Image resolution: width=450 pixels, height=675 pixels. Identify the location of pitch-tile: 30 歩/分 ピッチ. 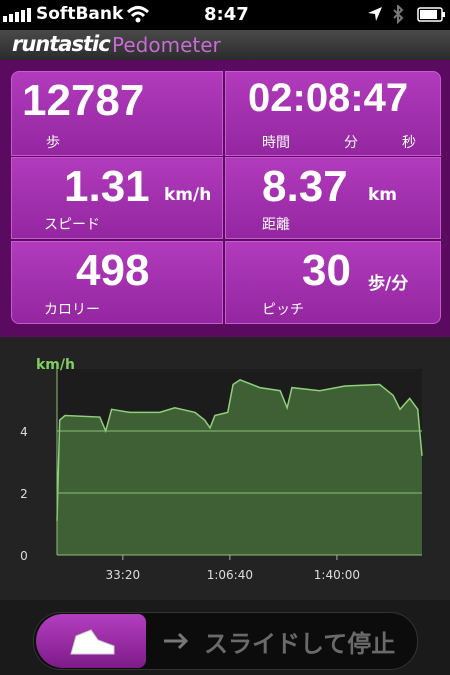
(333, 282).